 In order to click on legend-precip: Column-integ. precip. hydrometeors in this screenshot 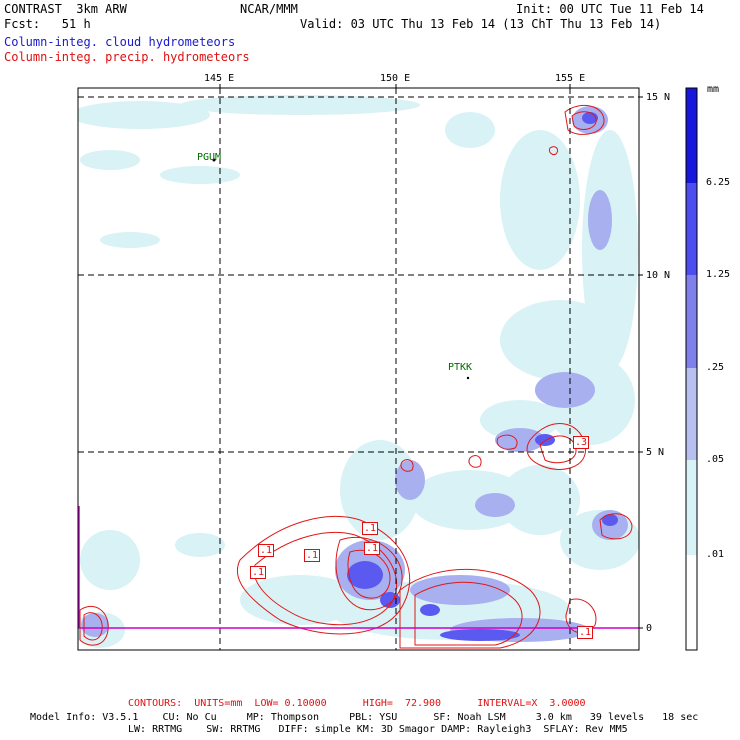, I will do `click(127, 57)`.